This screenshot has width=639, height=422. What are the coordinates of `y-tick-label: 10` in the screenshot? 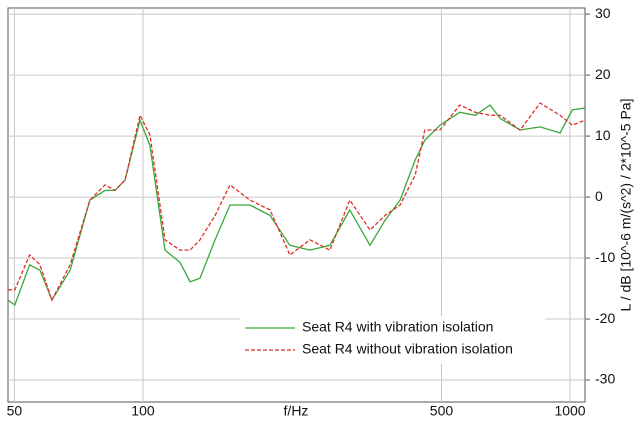 It's located at (603, 135).